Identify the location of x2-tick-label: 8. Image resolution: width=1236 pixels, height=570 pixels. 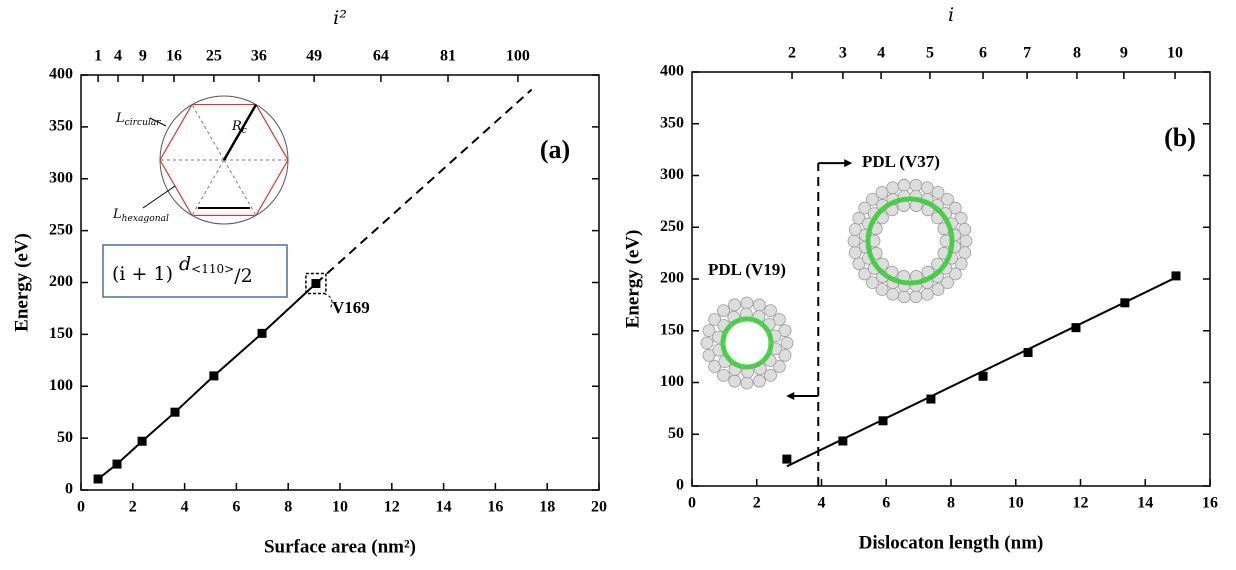
(1077, 53).